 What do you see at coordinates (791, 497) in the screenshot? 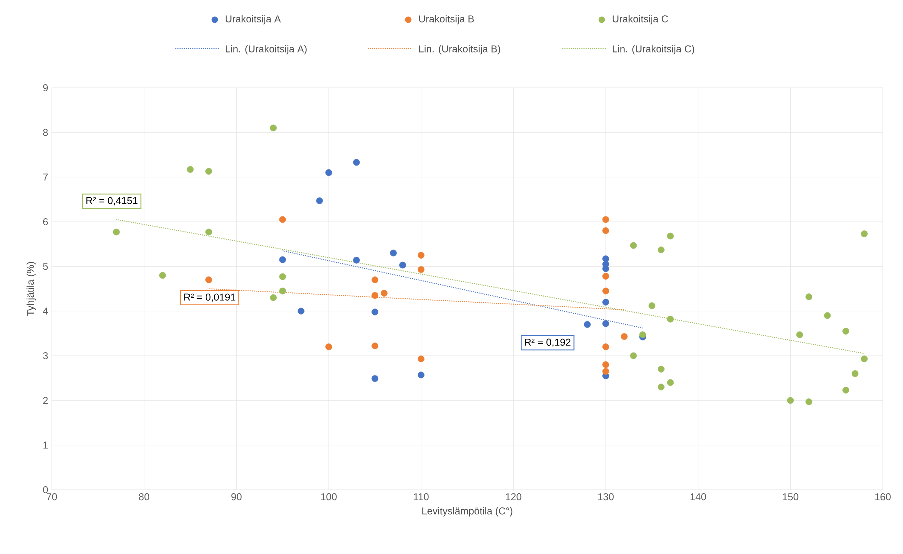
I see `x-tick-label: 150` at bounding box center [791, 497].